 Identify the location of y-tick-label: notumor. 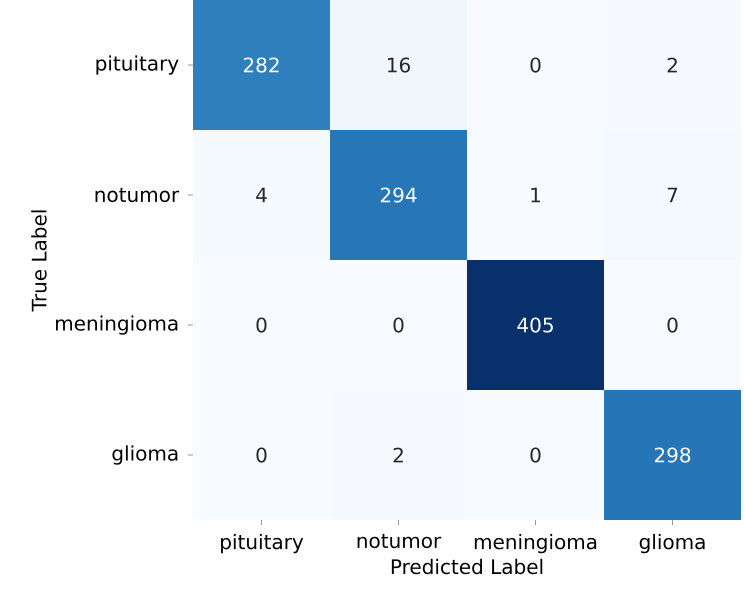
(138, 195).